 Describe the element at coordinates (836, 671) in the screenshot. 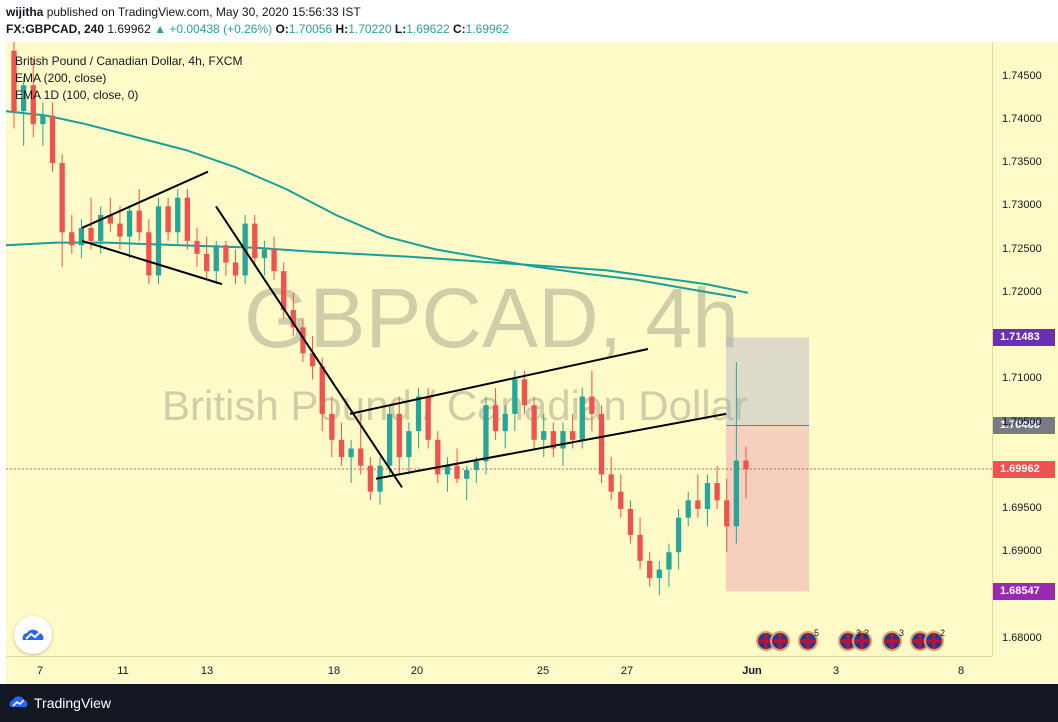

I see `time-tick-label: 3` at that location.